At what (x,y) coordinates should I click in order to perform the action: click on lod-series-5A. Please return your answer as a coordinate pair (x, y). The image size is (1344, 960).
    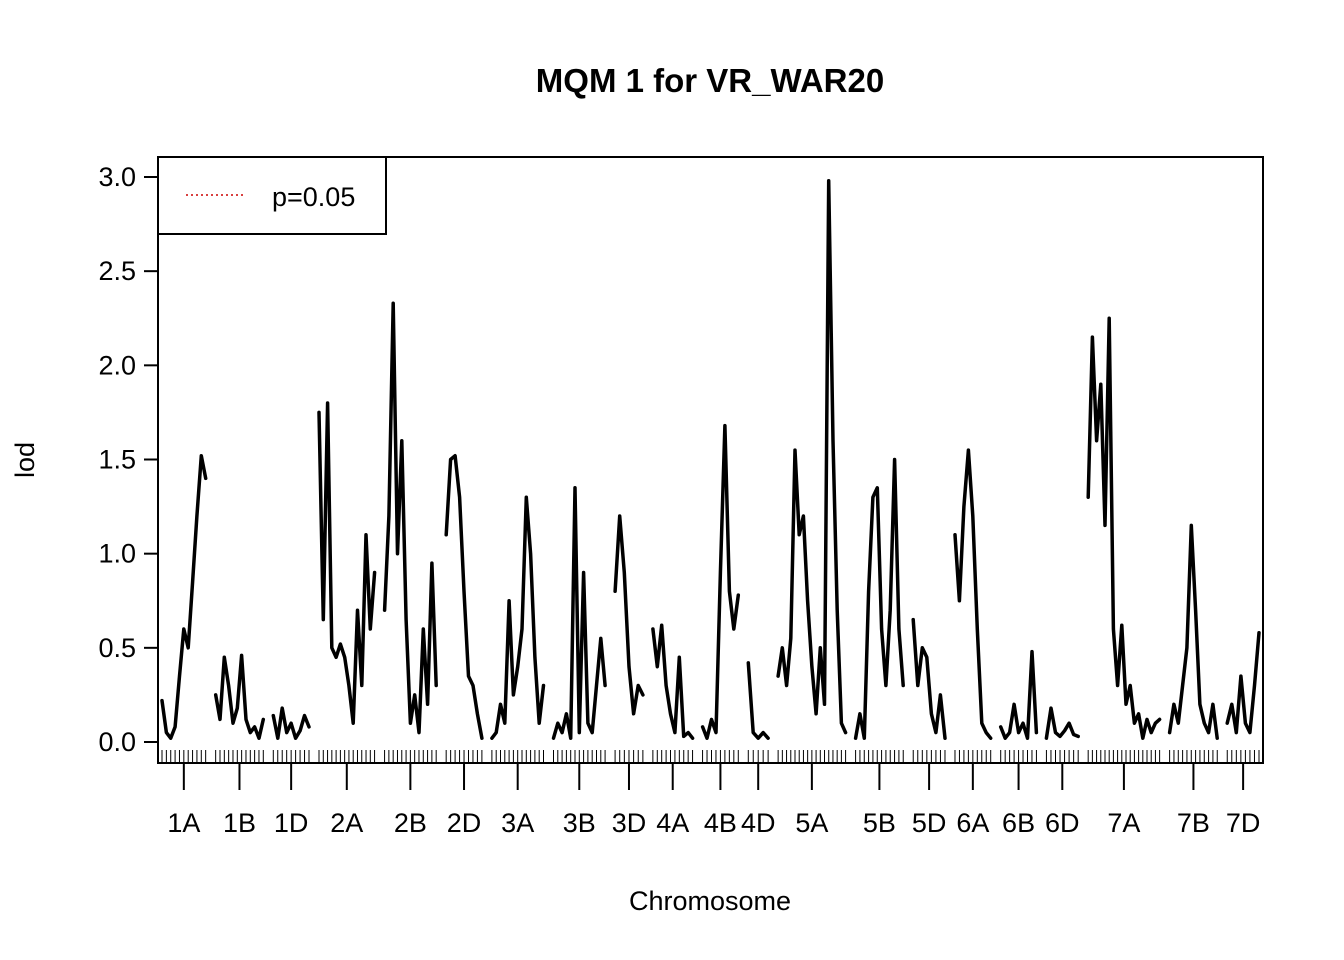
    Looking at the image, I should click on (812, 457).